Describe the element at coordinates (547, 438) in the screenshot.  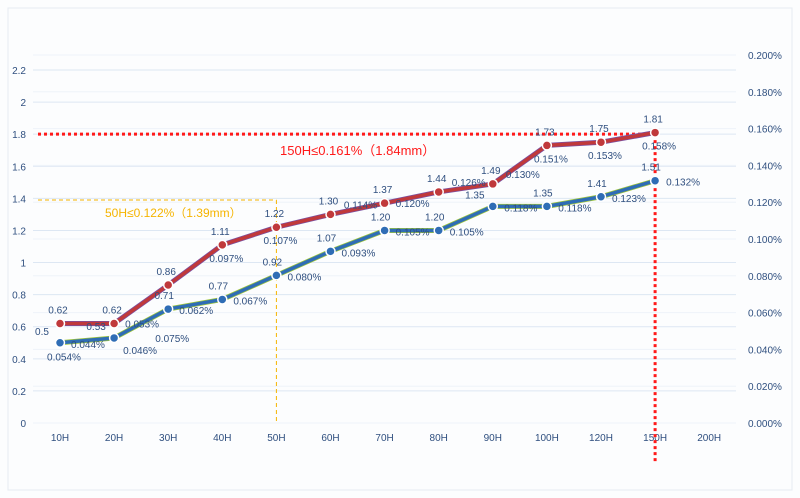
I see `x-tick-label: 100H` at that location.